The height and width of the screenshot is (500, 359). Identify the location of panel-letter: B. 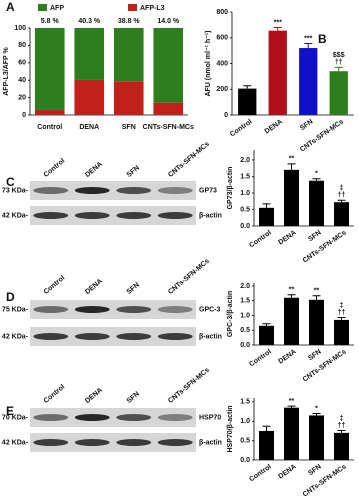
(322, 39).